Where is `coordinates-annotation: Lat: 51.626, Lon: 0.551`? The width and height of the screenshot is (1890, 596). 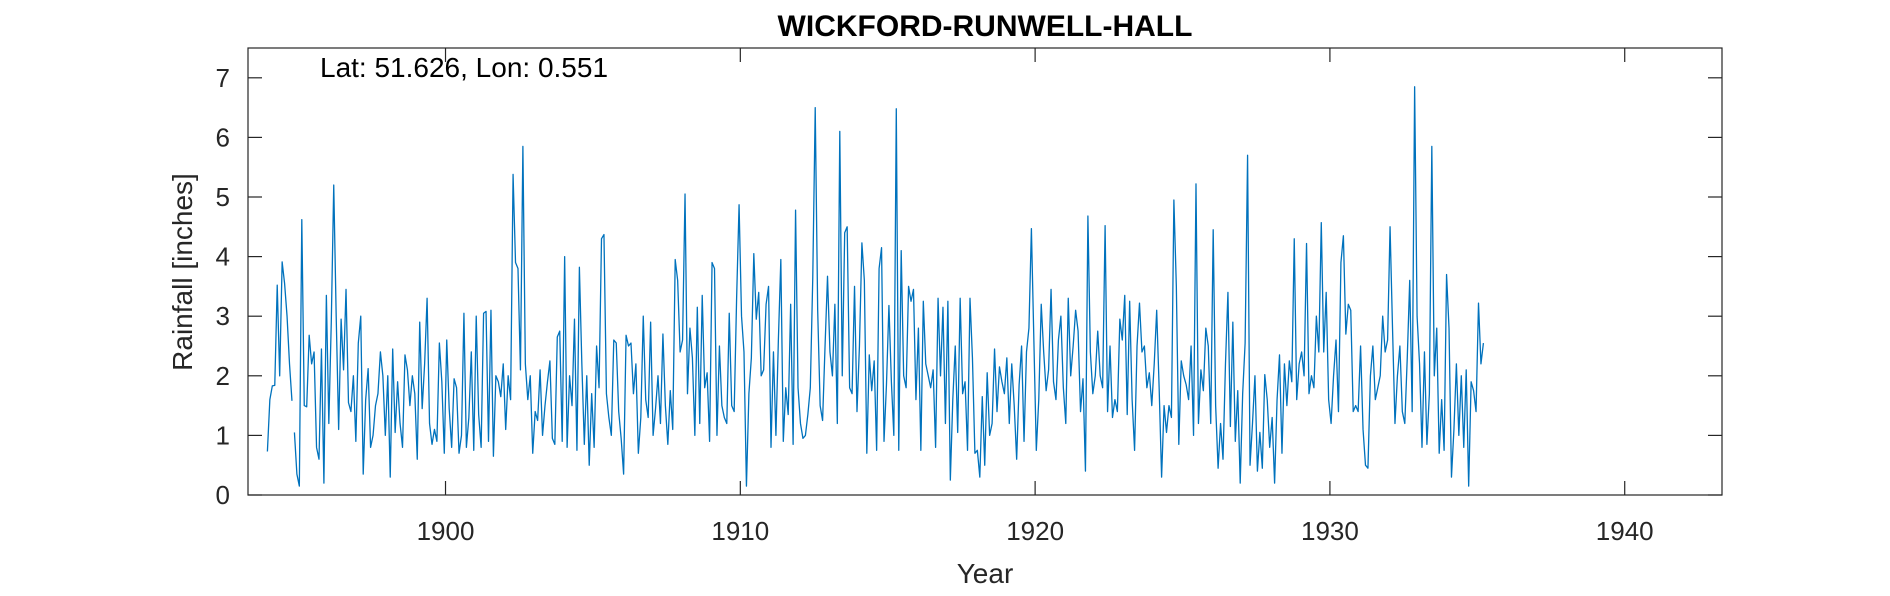
coordinates-annotation: Lat: 51.626, Lon: 0.551 is located at coordinates (464, 67).